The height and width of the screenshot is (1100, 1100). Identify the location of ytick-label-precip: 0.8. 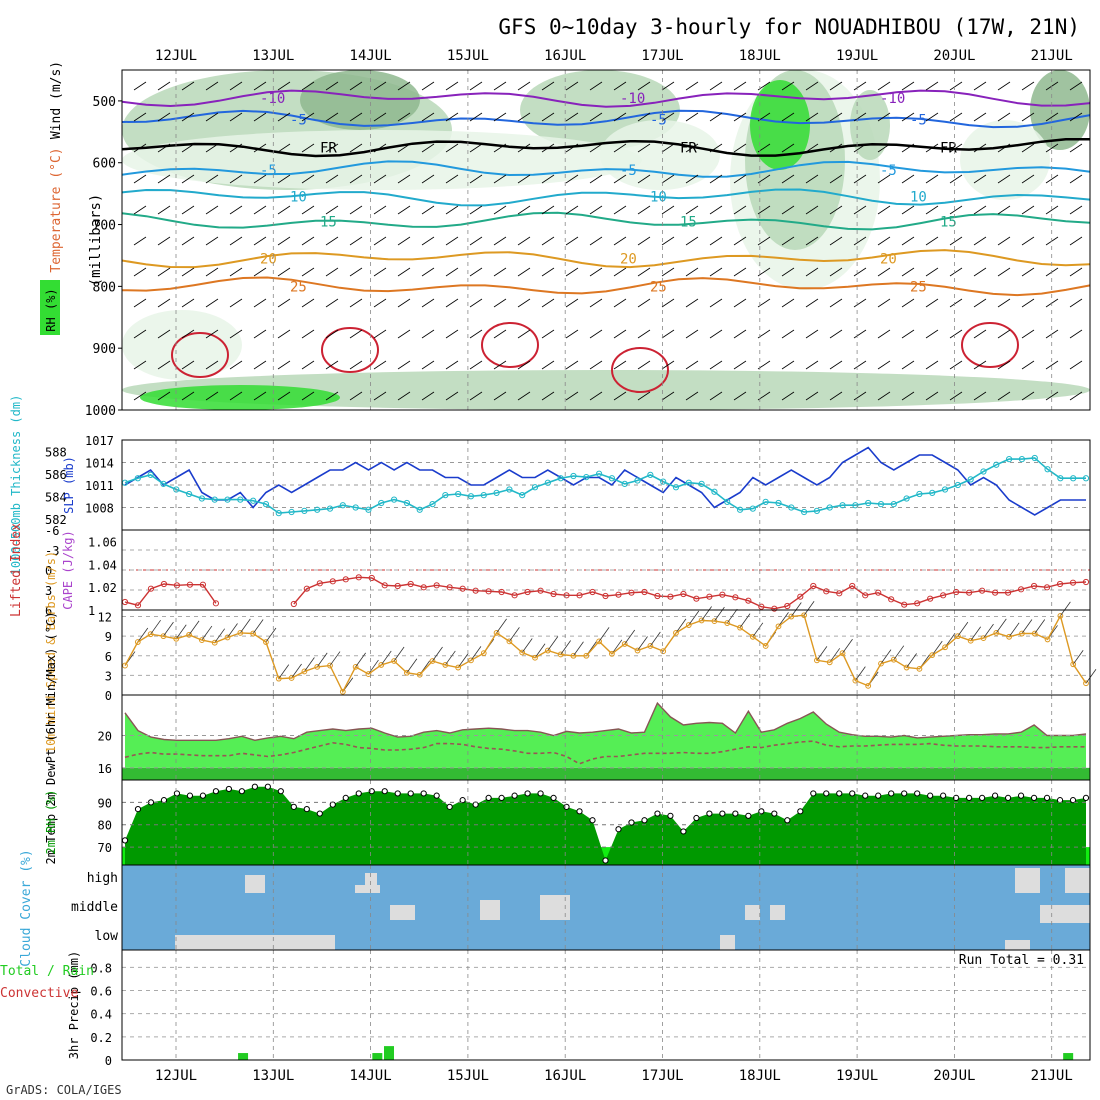
(101, 968).